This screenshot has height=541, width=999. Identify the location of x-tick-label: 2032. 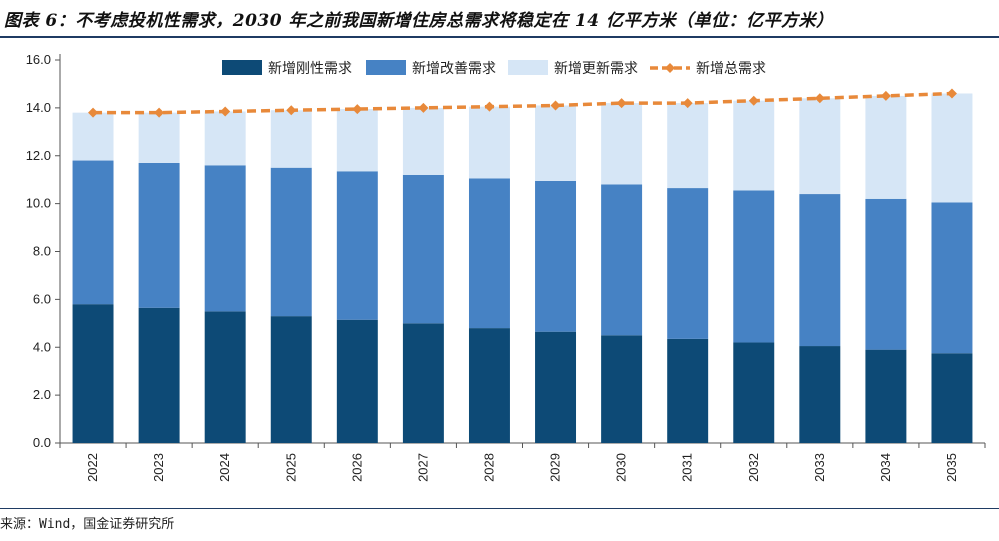
(753, 467).